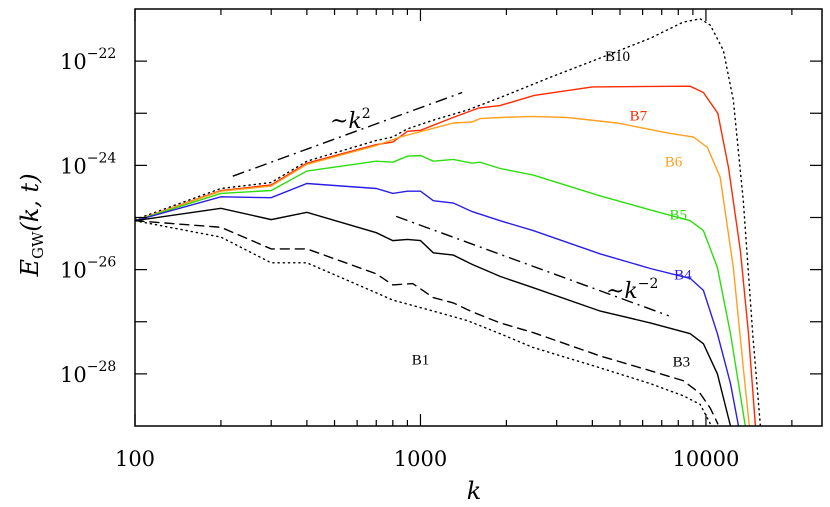 Image resolution: width=830 pixels, height=507 pixels. Describe the element at coordinates (706, 459) in the screenshot. I see `x-tick-label: 10000` at that location.